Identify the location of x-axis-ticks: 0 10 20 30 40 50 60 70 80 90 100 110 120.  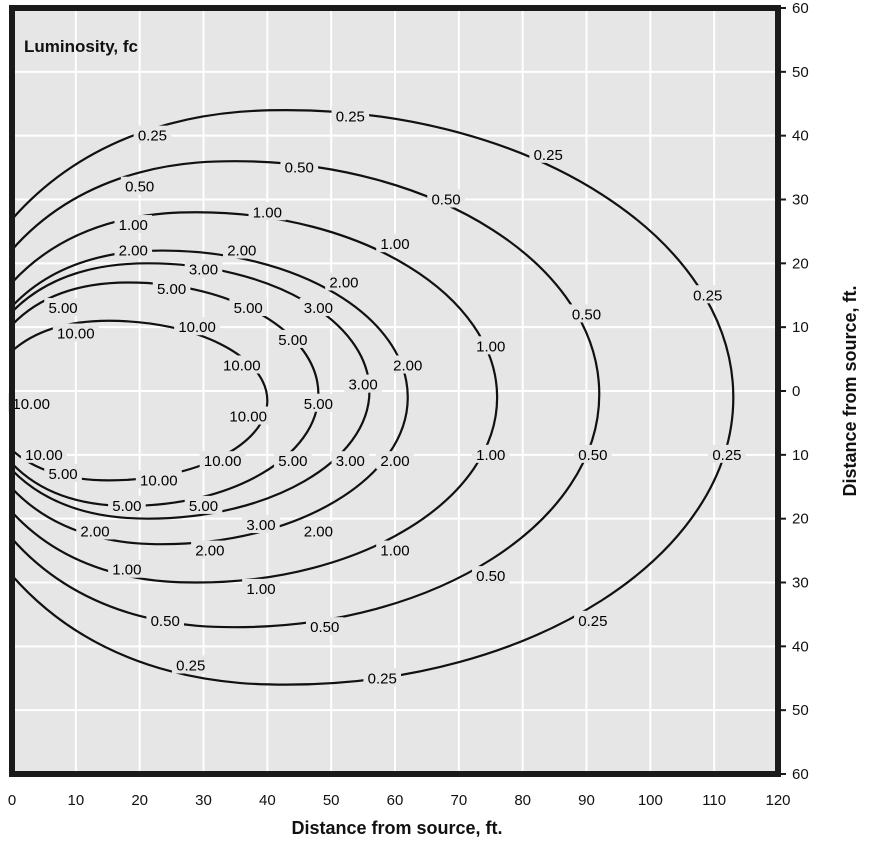
(399, 800).